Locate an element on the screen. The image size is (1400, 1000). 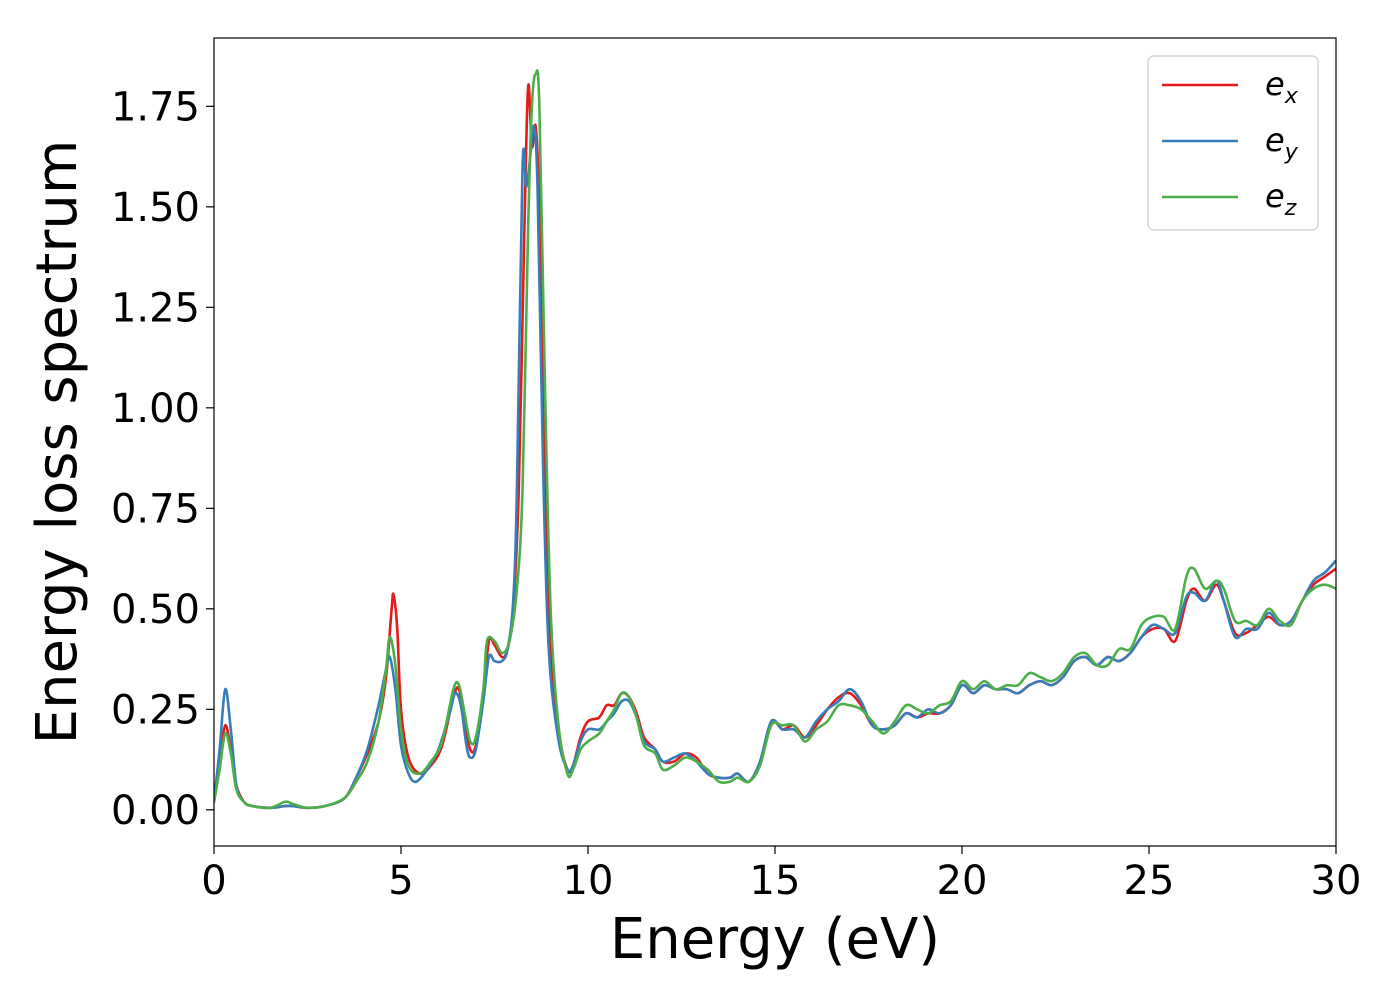
x-tick-label: 10 is located at coordinates (588, 881).